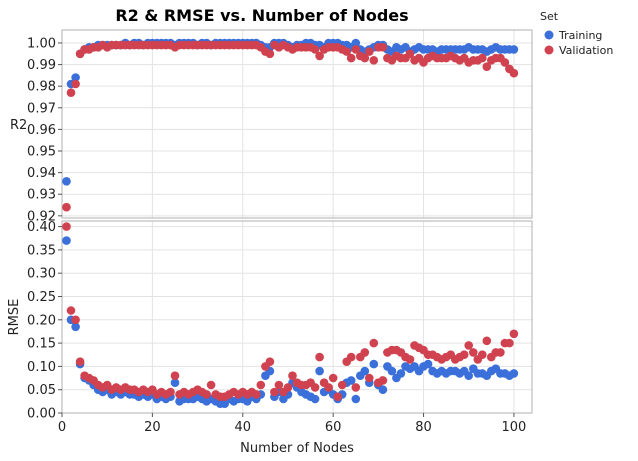 The height and width of the screenshot is (461, 638). What do you see at coordinates (41, 414) in the screenshot?
I see `y-tick-label: 0.00` at bounding box center [41, 414].